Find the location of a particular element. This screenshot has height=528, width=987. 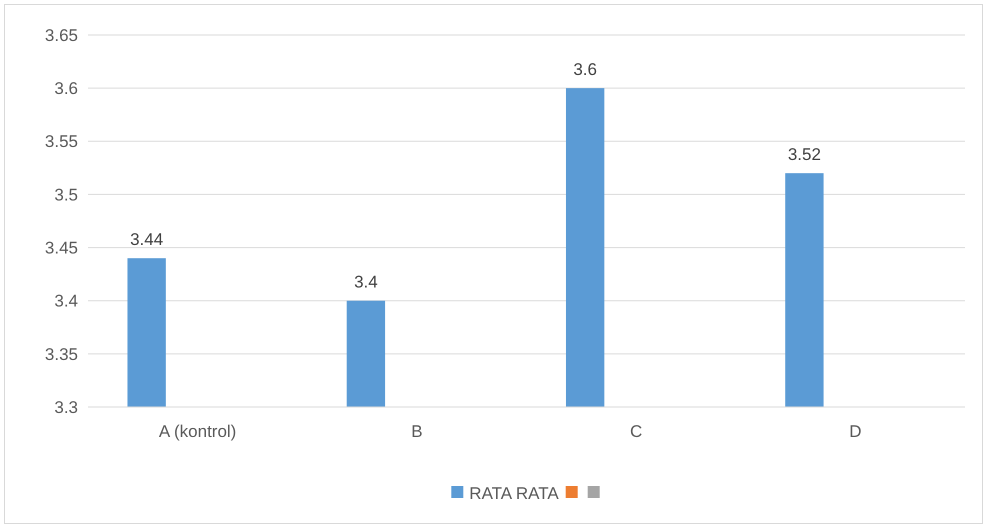

x-tick-label: B is located at coordinates (417, 431).